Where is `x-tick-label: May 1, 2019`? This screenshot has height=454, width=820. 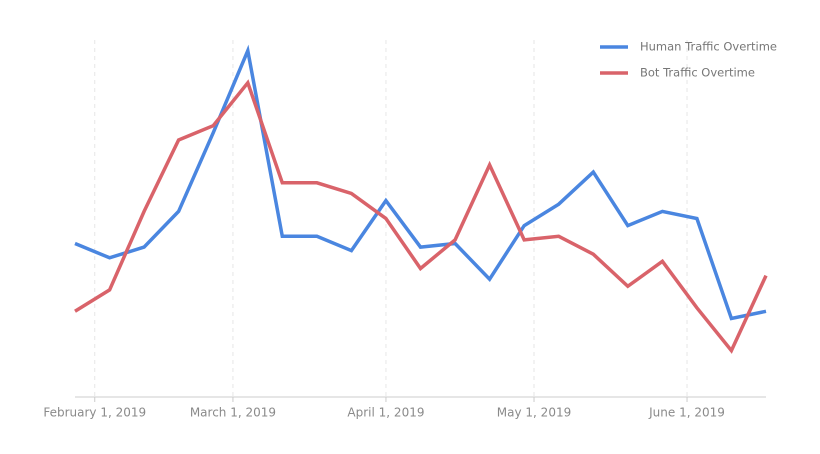
x-tick-label: May 1, 2019 is located at coordinates (534, 413).